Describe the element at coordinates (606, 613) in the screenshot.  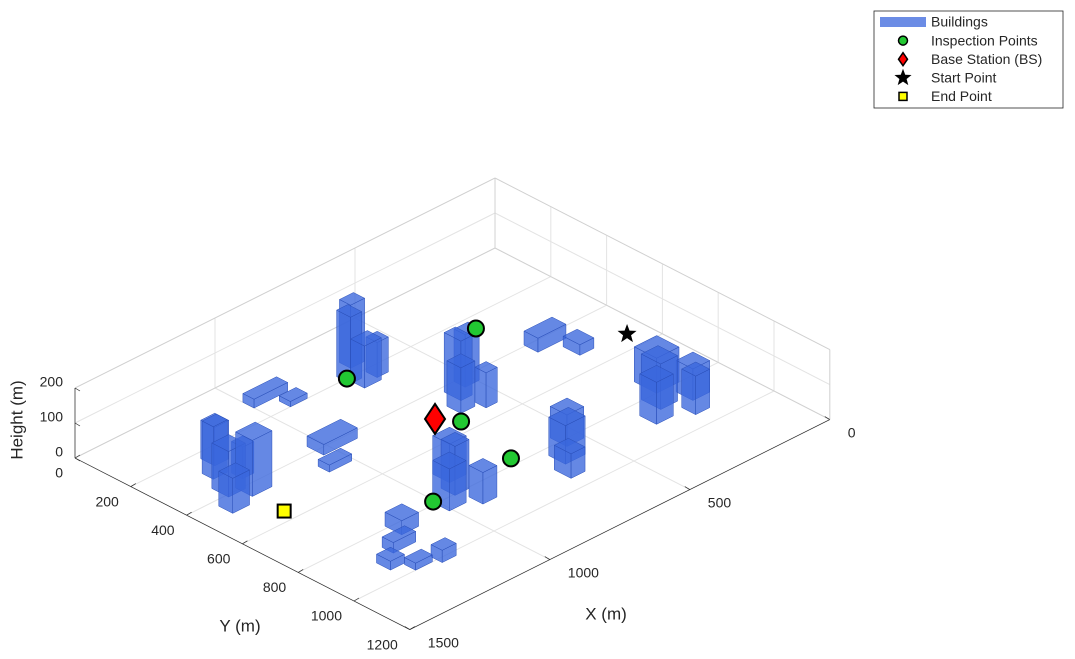
I see `x-axis-label: X (m)` at that location.